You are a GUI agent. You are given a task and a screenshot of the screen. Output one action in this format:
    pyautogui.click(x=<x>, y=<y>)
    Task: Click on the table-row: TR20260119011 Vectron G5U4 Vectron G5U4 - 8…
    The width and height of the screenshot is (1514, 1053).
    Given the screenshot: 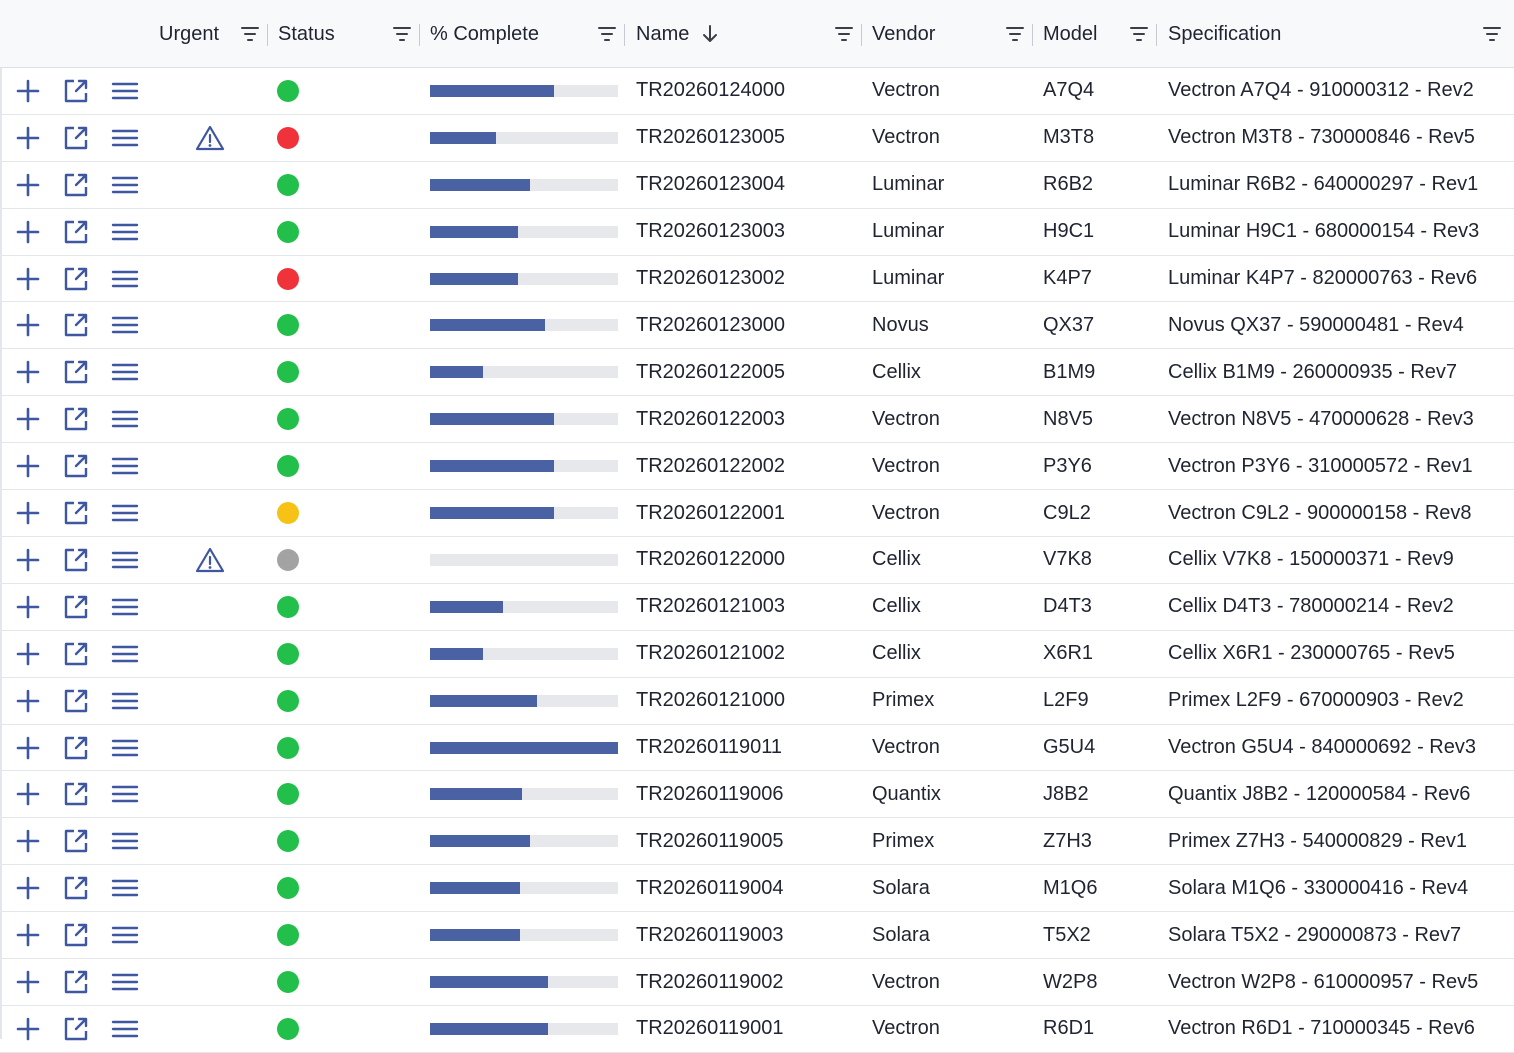 What is the action you would take?
    pyautogui.click(x=757, y=748)
    